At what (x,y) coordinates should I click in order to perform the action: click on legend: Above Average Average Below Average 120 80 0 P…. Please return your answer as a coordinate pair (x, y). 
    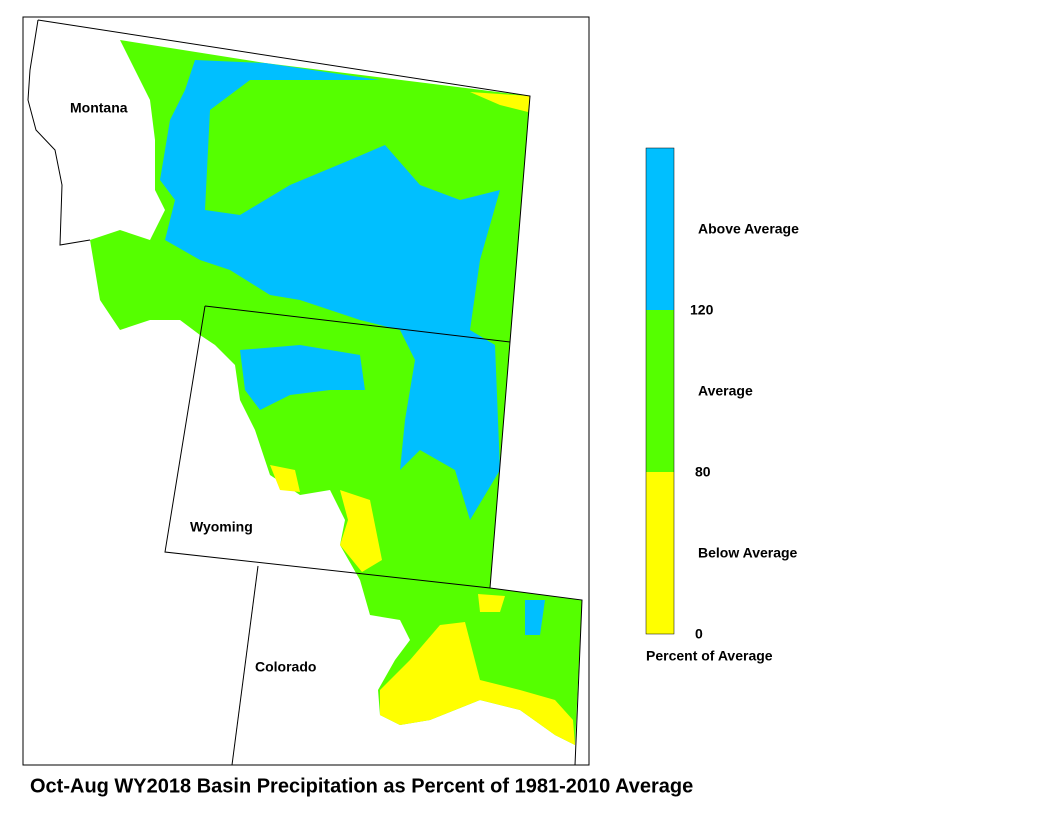
    Looking at the image, I should click on (722, 405).